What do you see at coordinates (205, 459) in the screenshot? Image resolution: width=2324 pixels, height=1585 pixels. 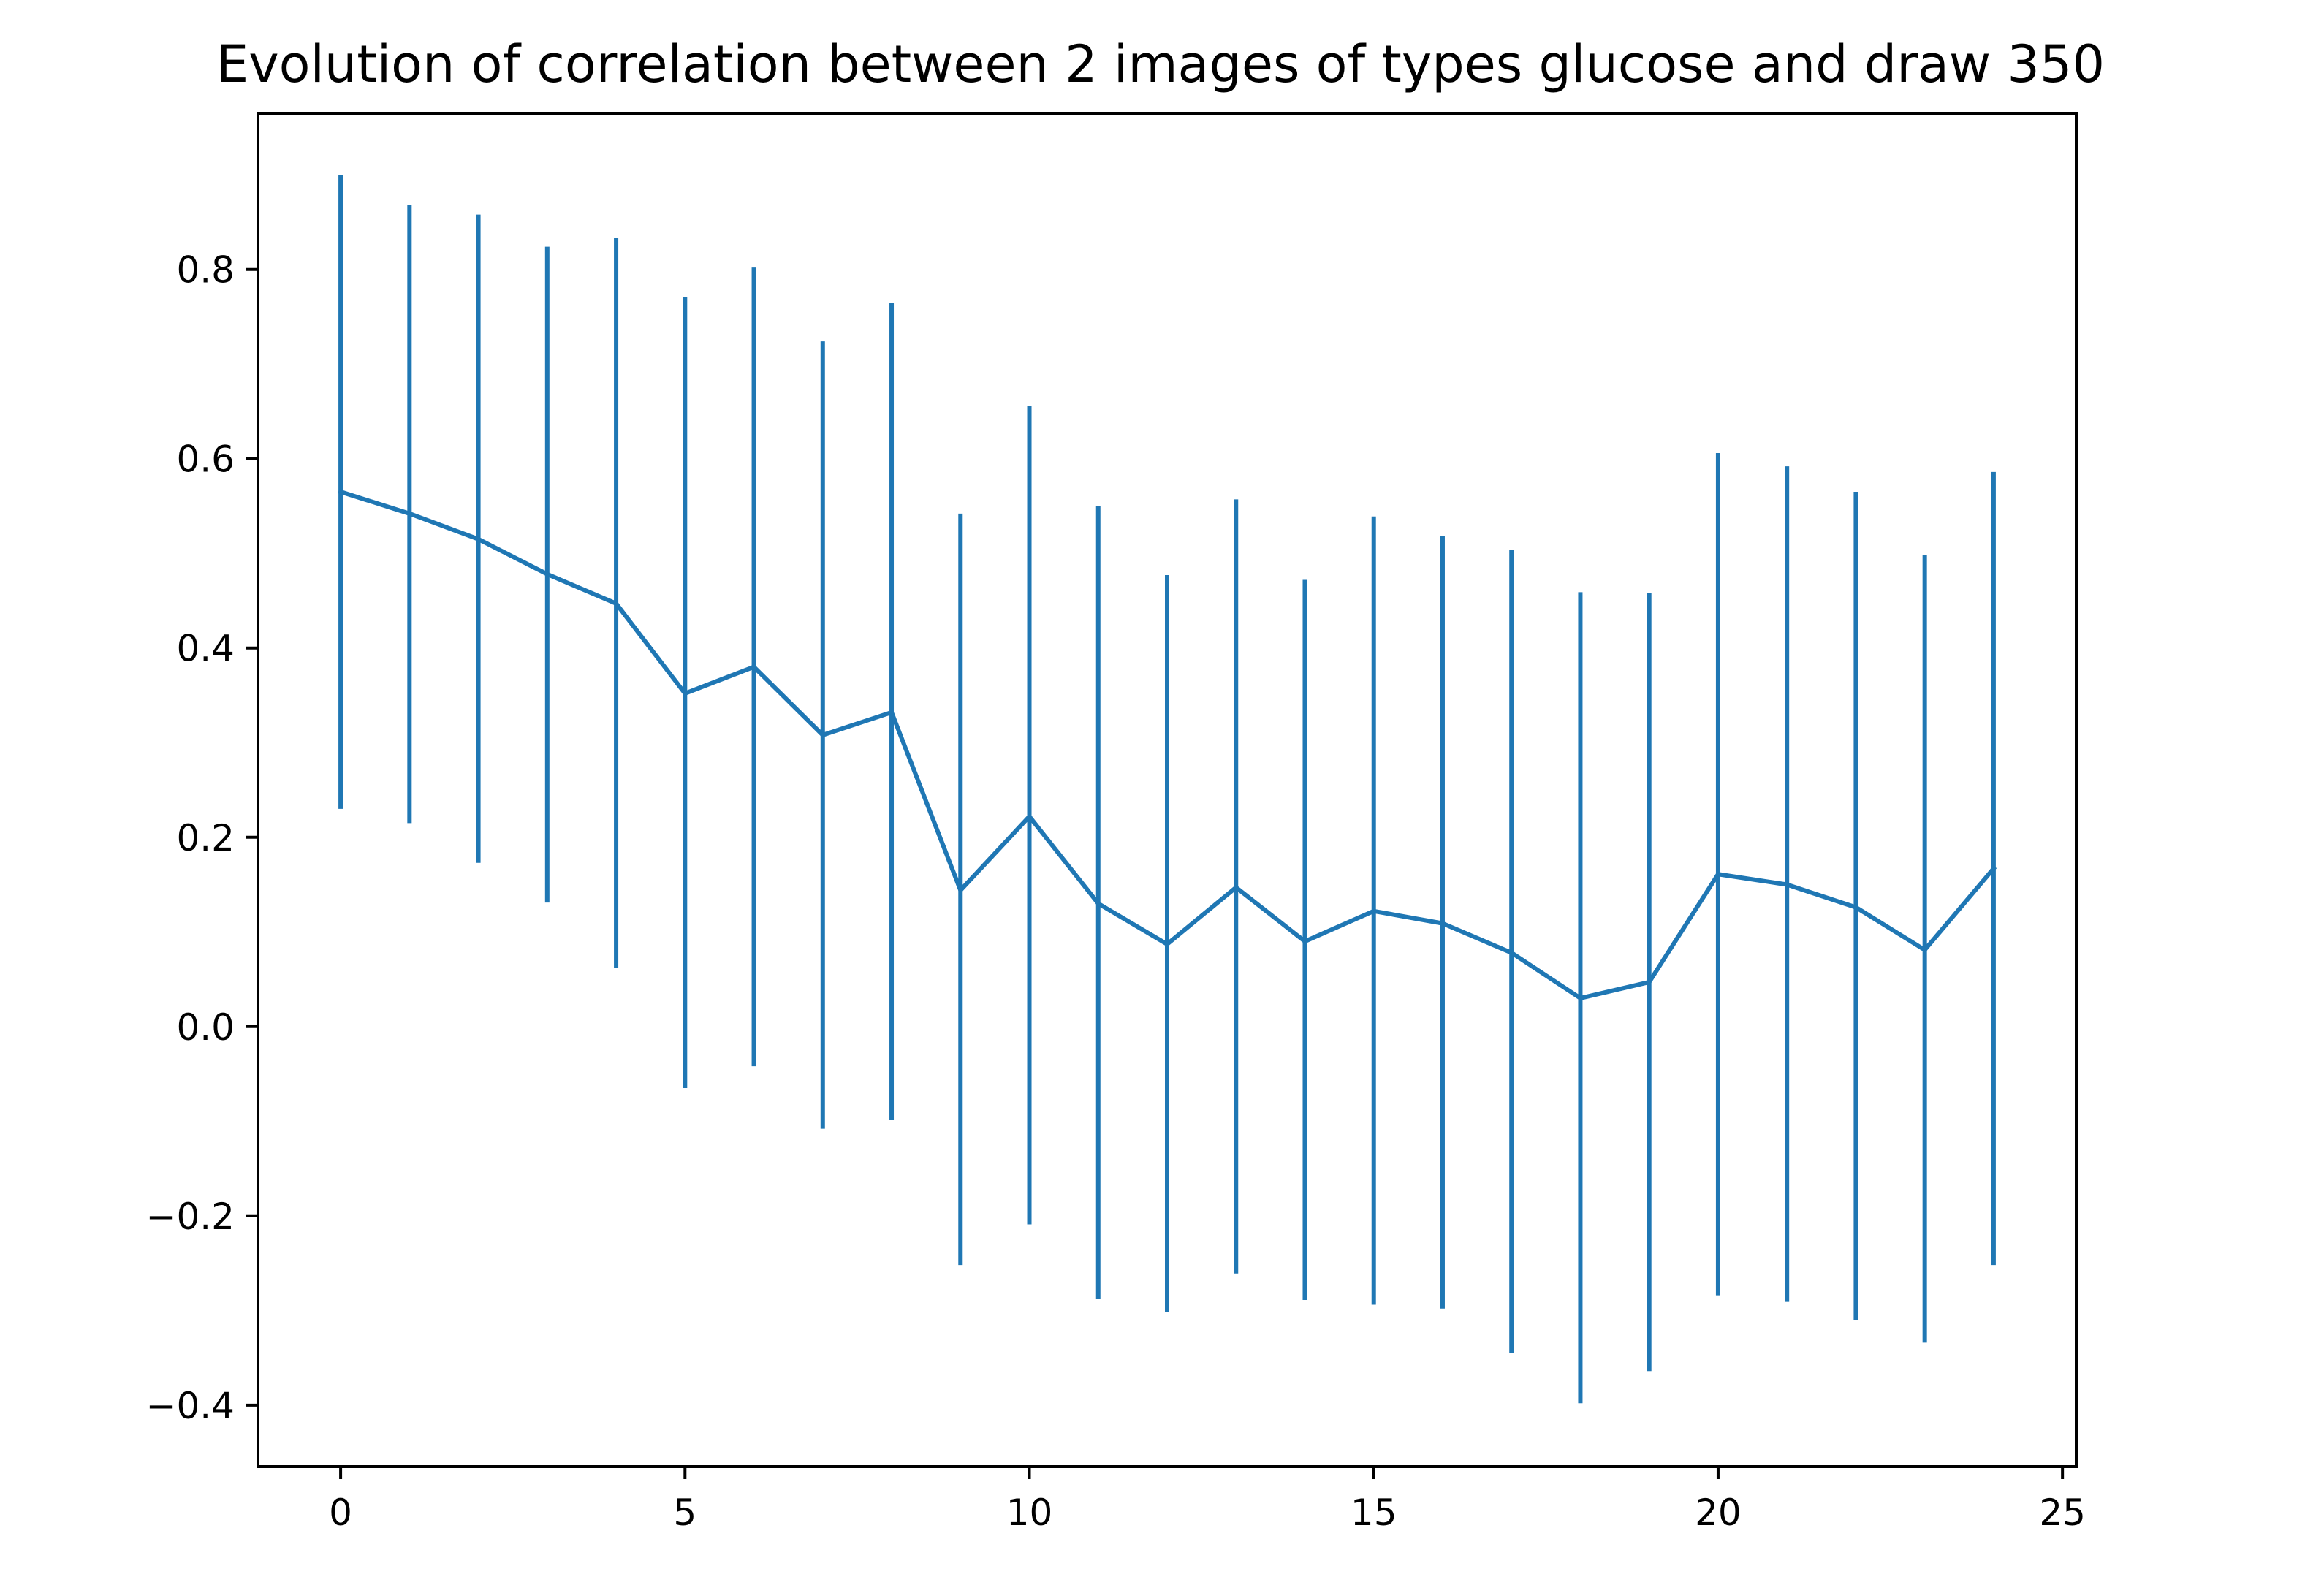 I see `y-tick-label-0.6: 0.6` at bounding box center [205, 459].